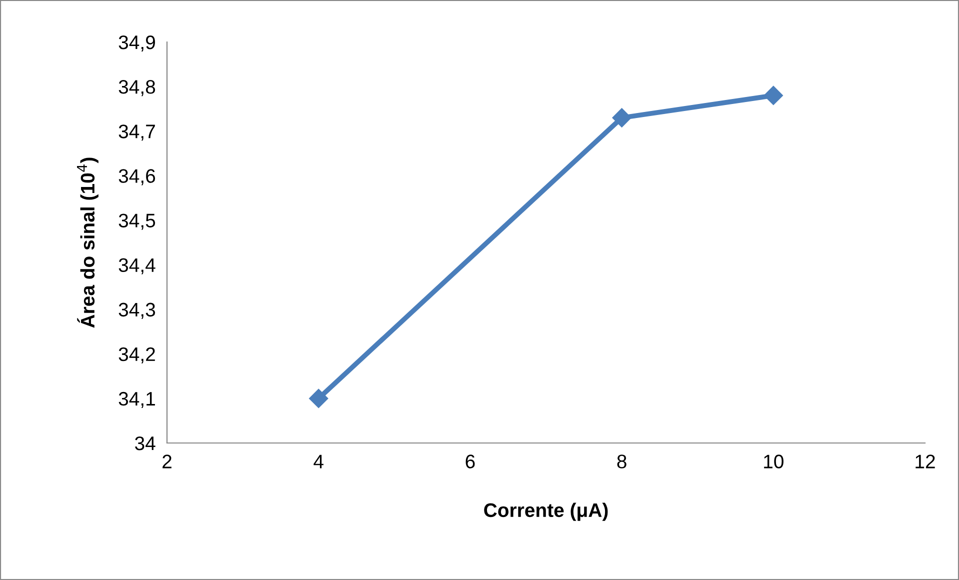 The image size is (959, 580). What do you see at coordinates (137, 222) in the screenshot?
I see `y-tick-label: 34,5` at bounding box center [137, 222].